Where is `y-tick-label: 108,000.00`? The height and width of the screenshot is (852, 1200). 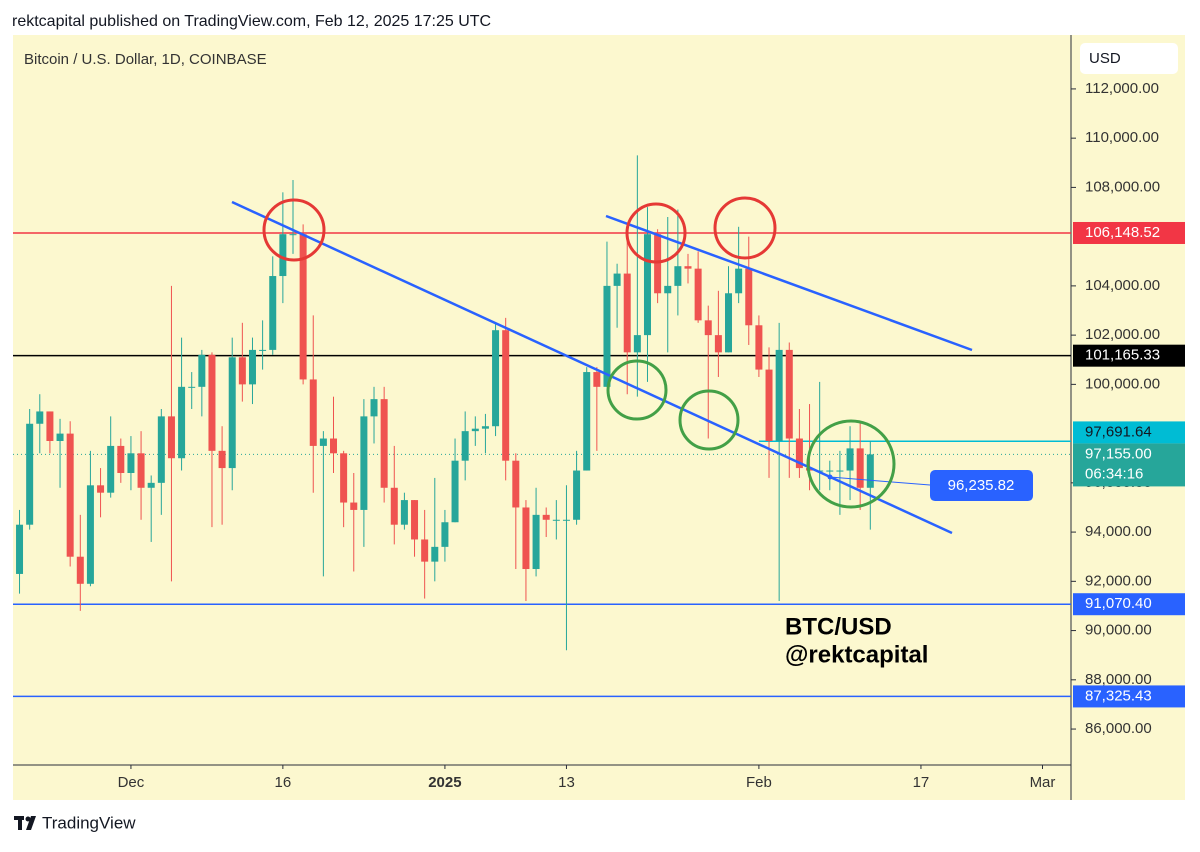 y-tick-label: 108,000.00 is located at coordinates (1122, 186).